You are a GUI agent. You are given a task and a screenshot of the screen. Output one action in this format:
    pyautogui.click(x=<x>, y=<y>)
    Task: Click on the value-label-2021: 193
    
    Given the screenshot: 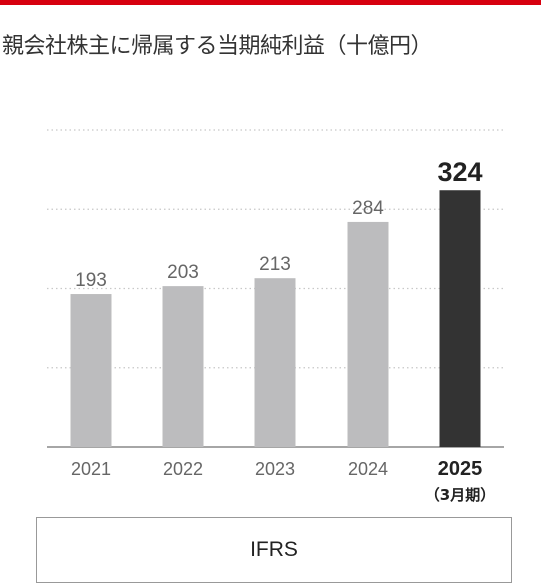 What is the action you would take?
    pyautogui.click(x=91, y=280)
    